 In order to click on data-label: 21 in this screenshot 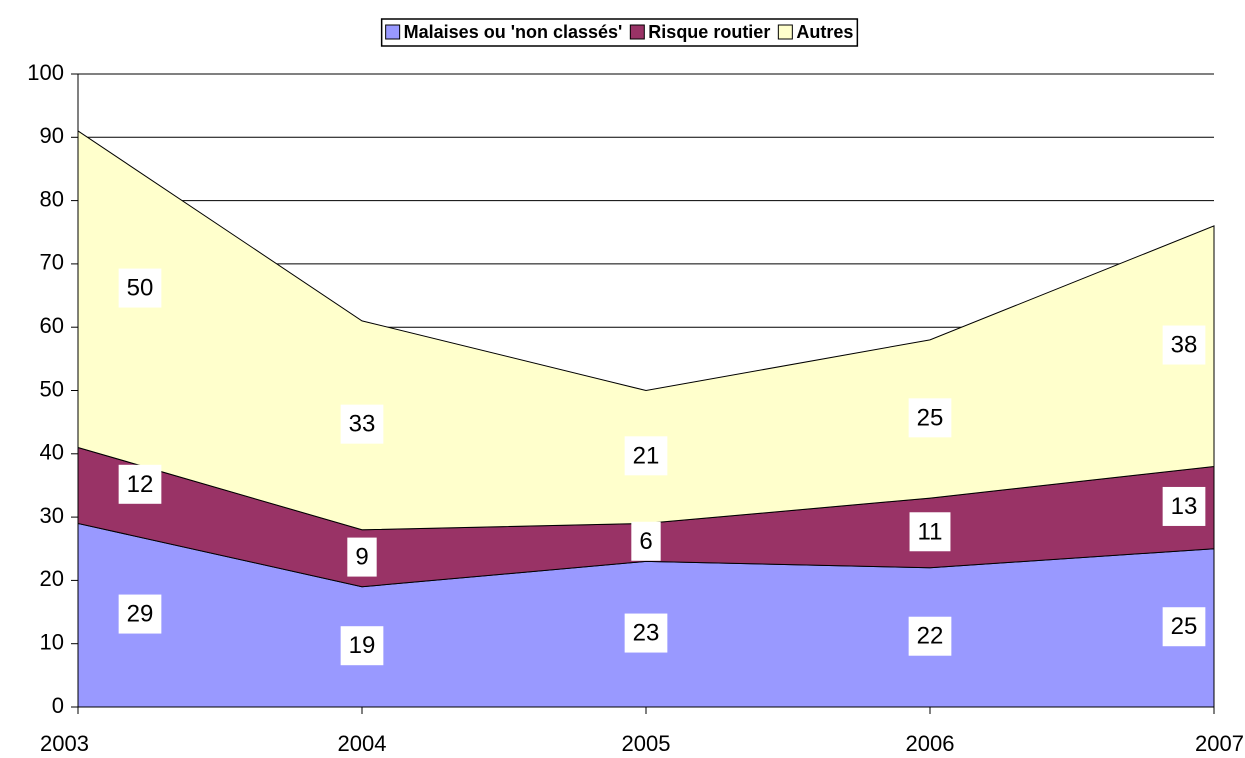, I will do `click(646, 456)`.